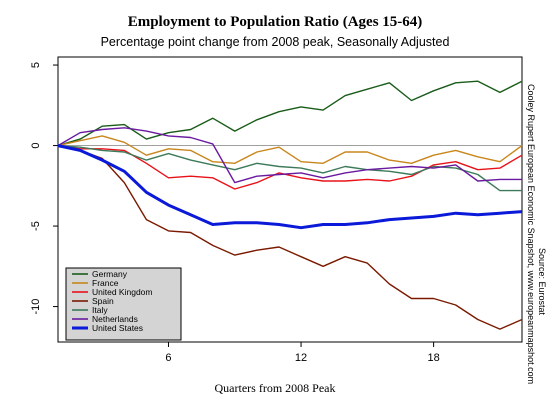 The height and width of the screenshot is (413, 550). I want to click on series-line-italy, so click(289, 168).